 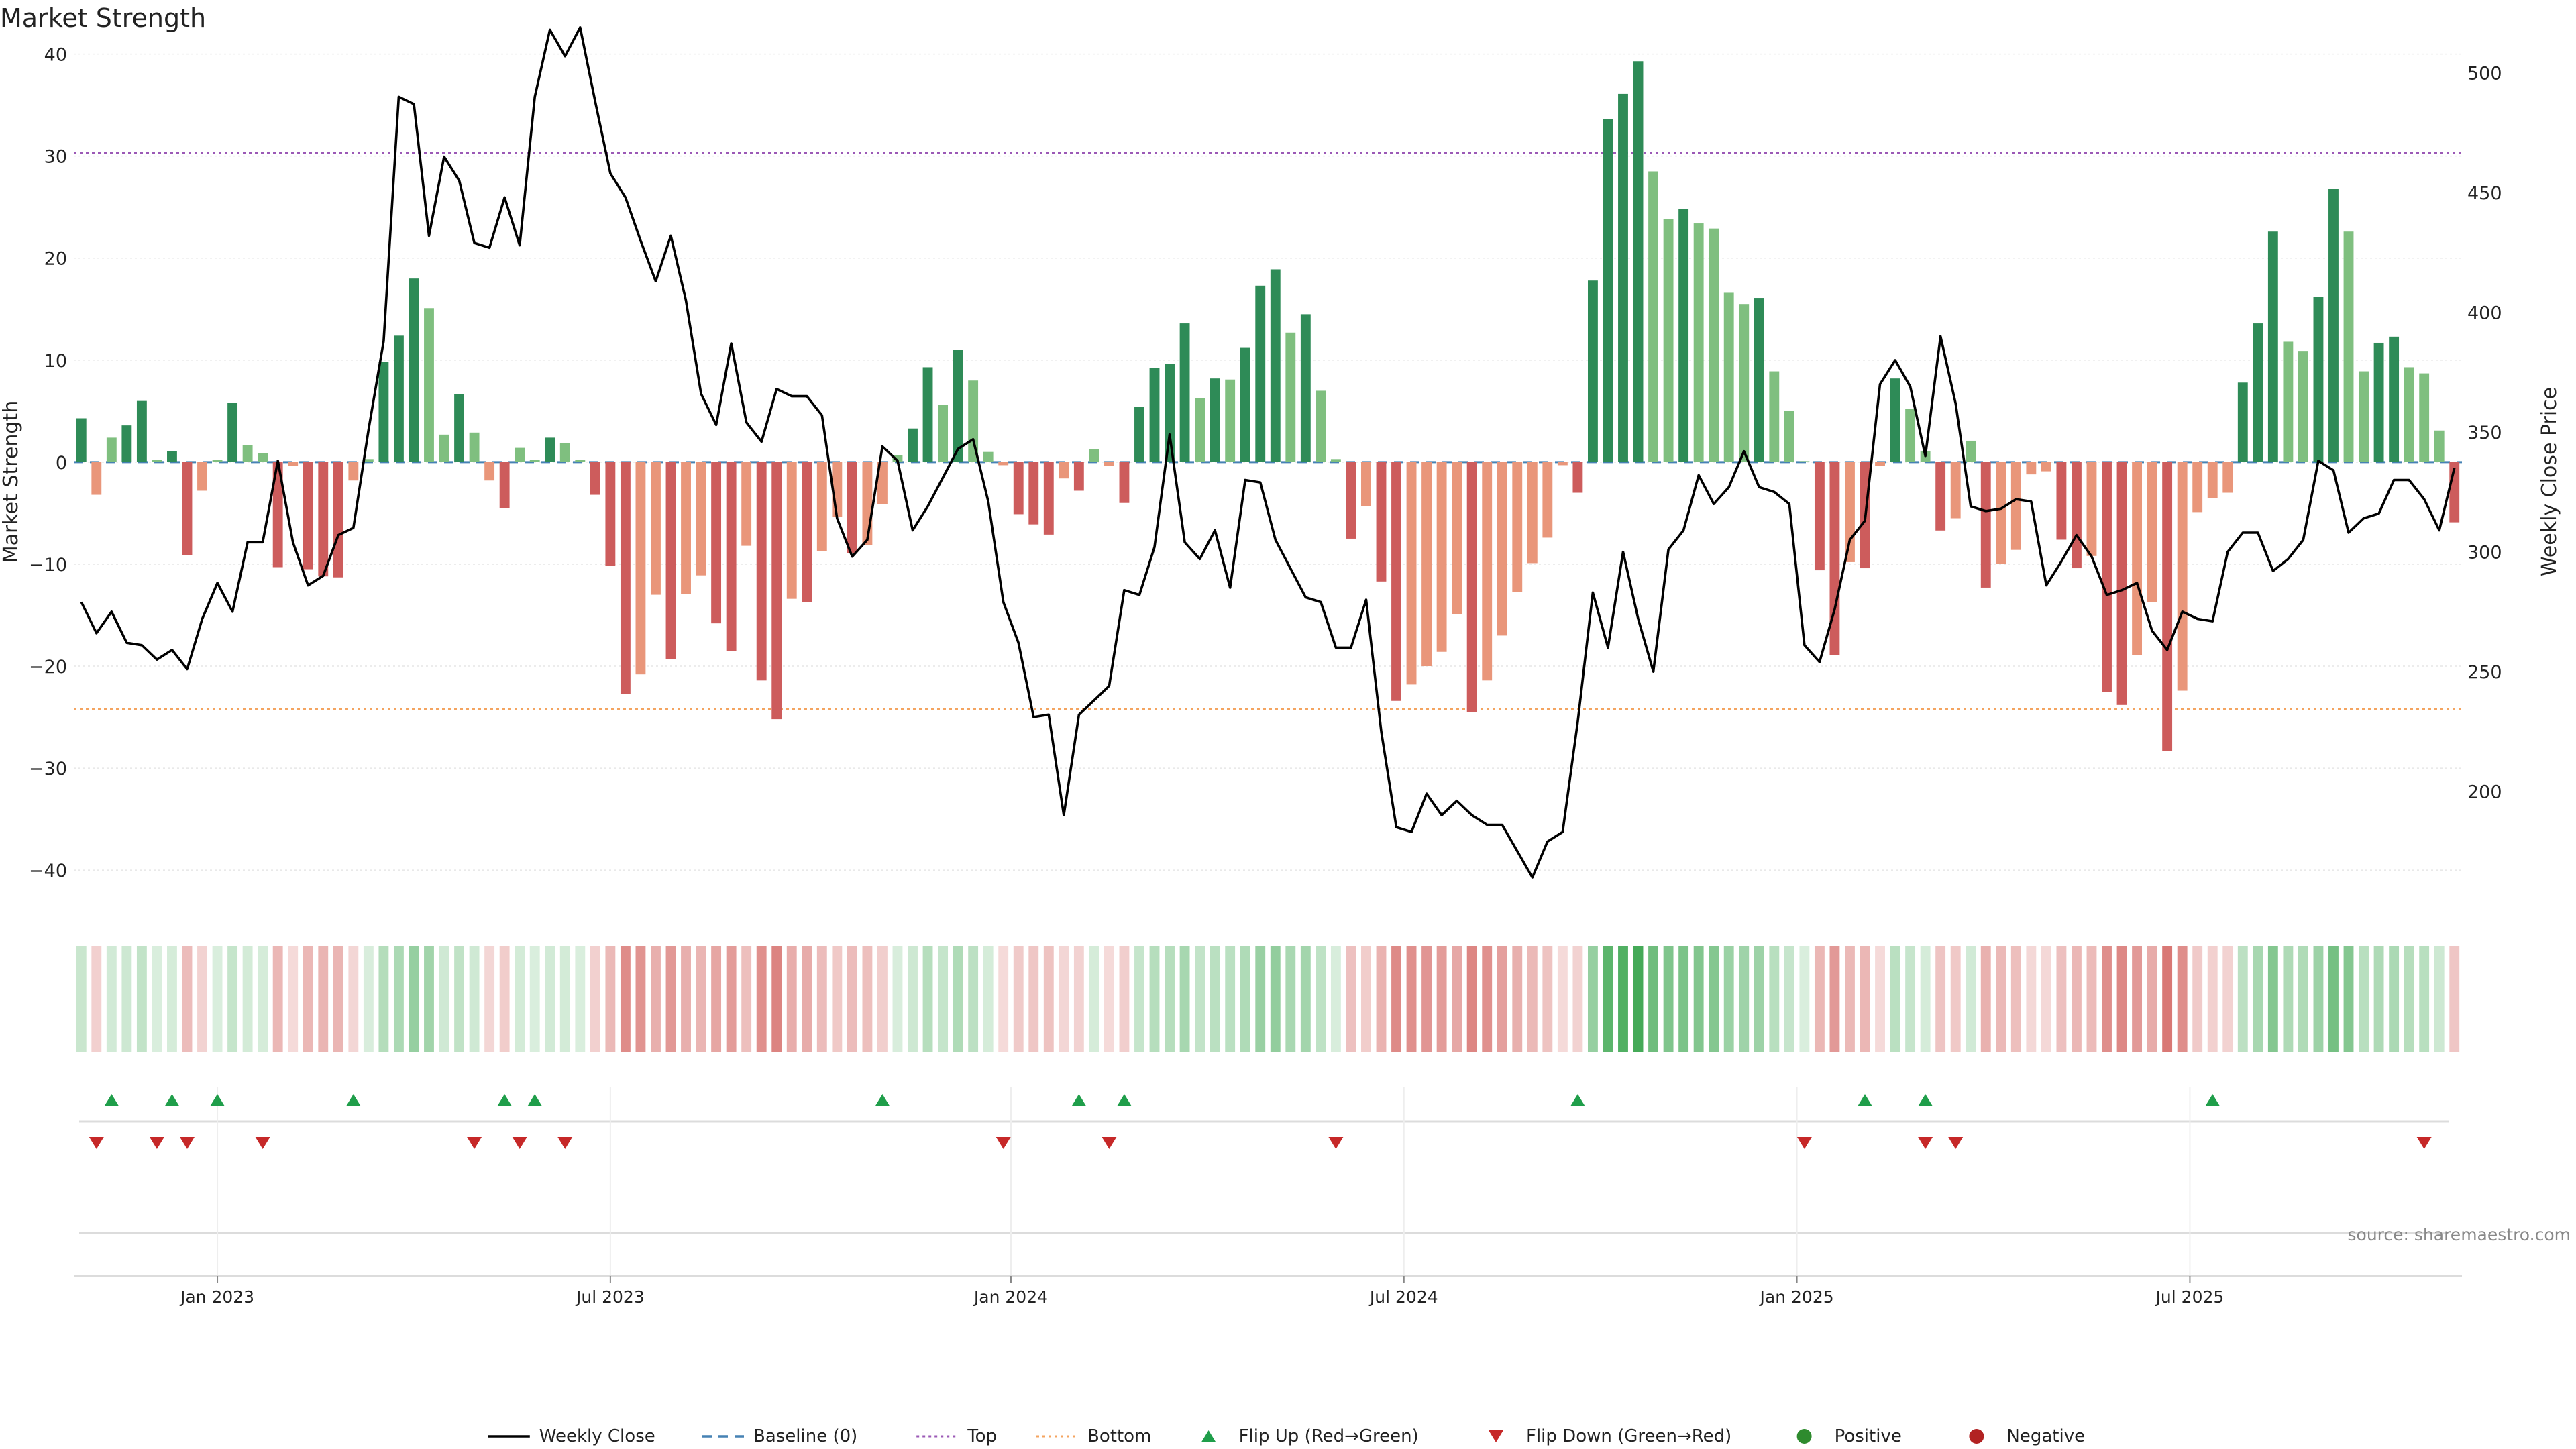 I want to click on y-tick-label: 40, so click(x=55, y=55).